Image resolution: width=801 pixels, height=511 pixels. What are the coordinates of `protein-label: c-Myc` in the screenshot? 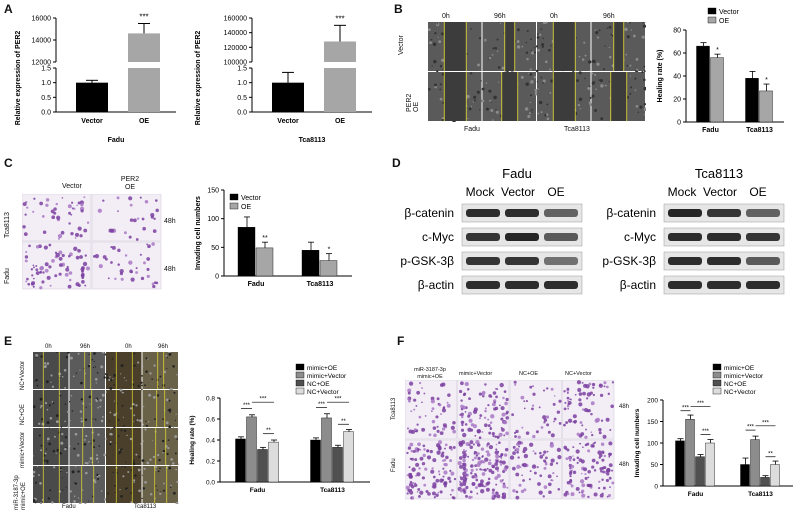 It's located at (640, 237).